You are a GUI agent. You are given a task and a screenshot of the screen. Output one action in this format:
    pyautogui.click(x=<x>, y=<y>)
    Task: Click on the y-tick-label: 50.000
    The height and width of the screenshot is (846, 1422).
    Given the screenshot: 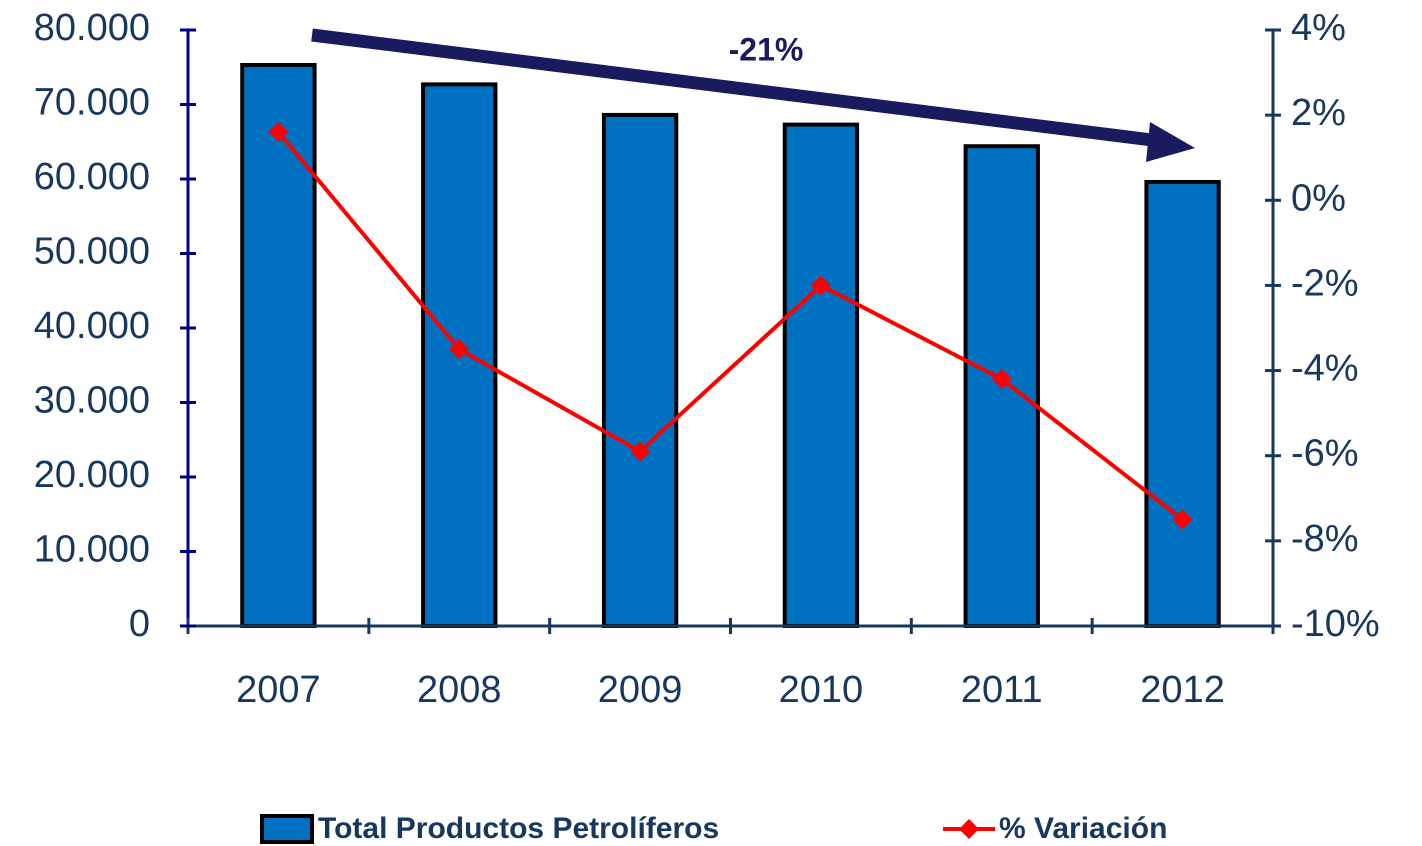 What is the action you would take?
    pyautogui.click(x=92, y=252)
    